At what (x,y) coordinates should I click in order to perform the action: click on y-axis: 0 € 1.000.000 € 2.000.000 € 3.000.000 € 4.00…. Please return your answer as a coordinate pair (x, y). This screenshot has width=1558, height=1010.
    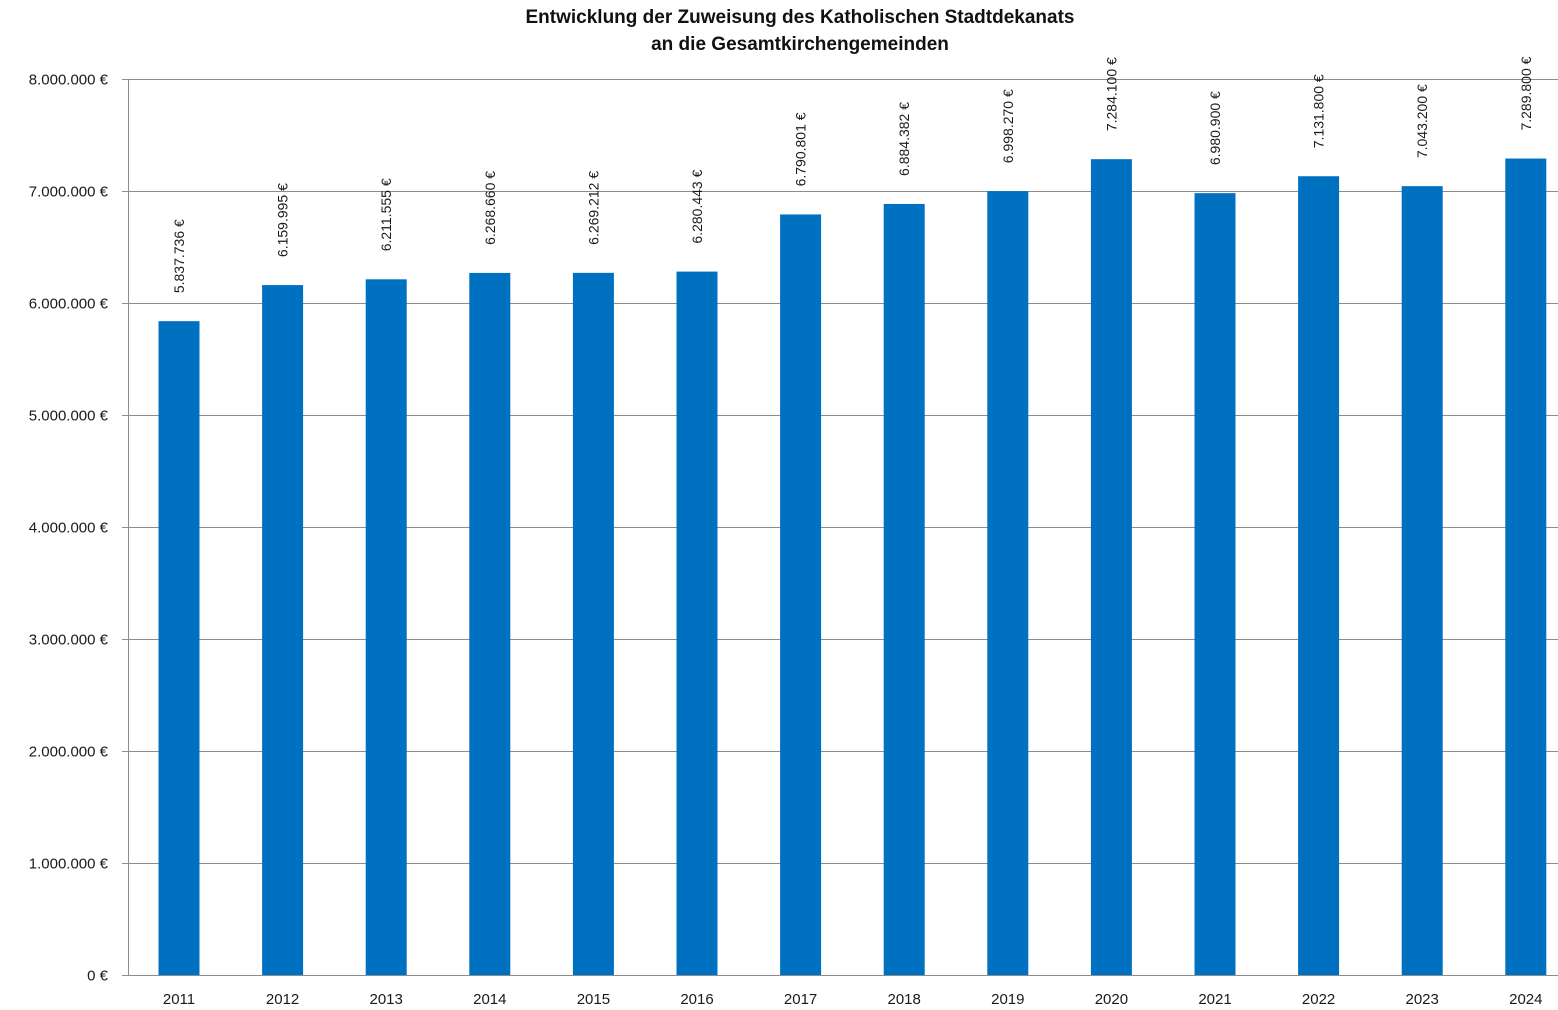
    Looking at the image, I should click on (79, 528).